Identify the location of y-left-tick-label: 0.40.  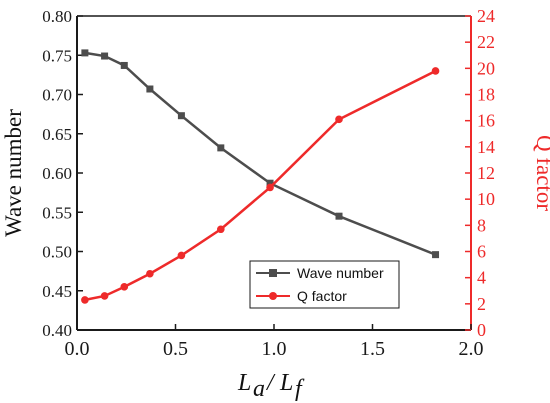
(57, 330).